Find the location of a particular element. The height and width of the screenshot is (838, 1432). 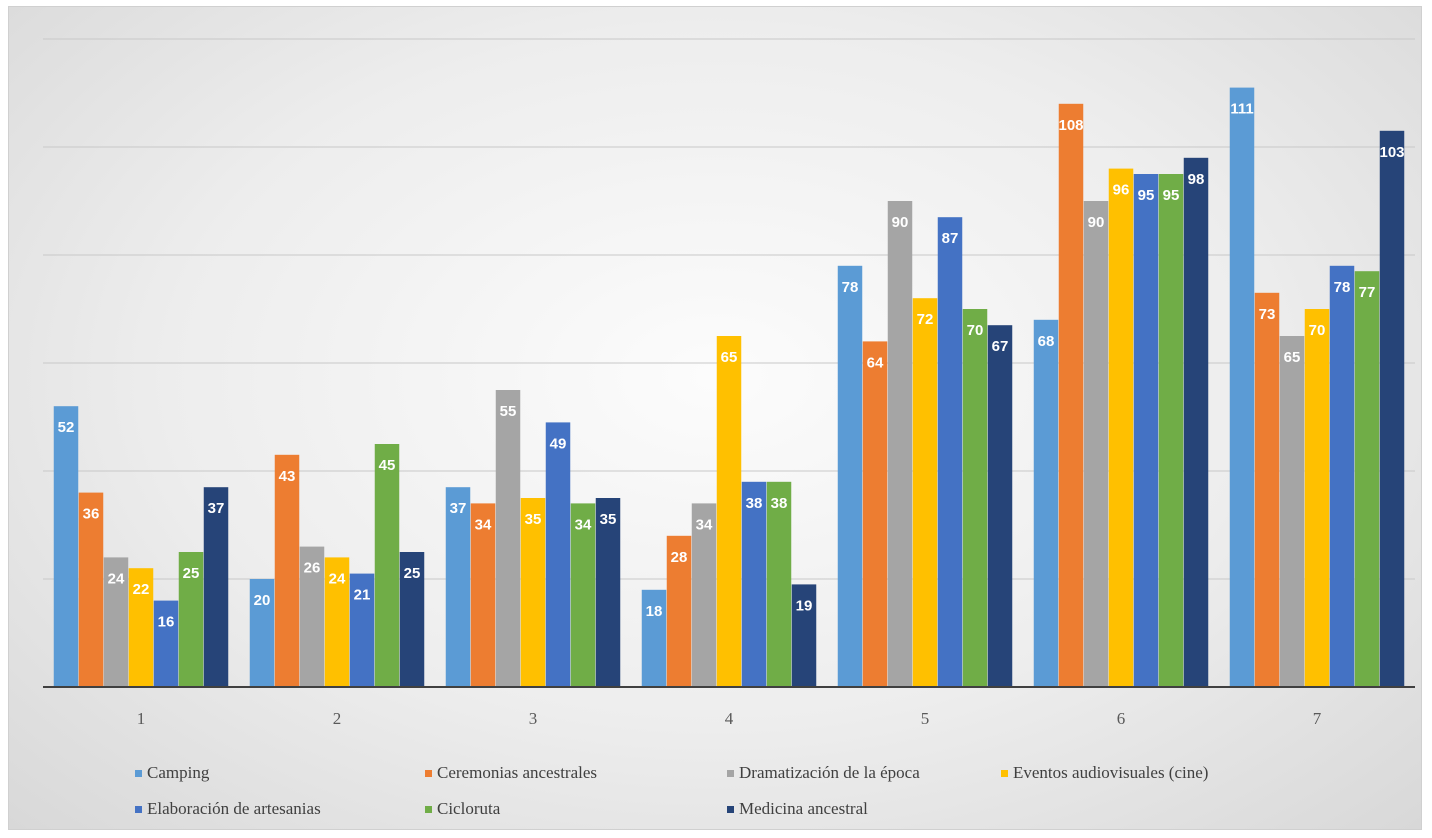

bar-value-label: 36 is located at coordinates (91, 514).